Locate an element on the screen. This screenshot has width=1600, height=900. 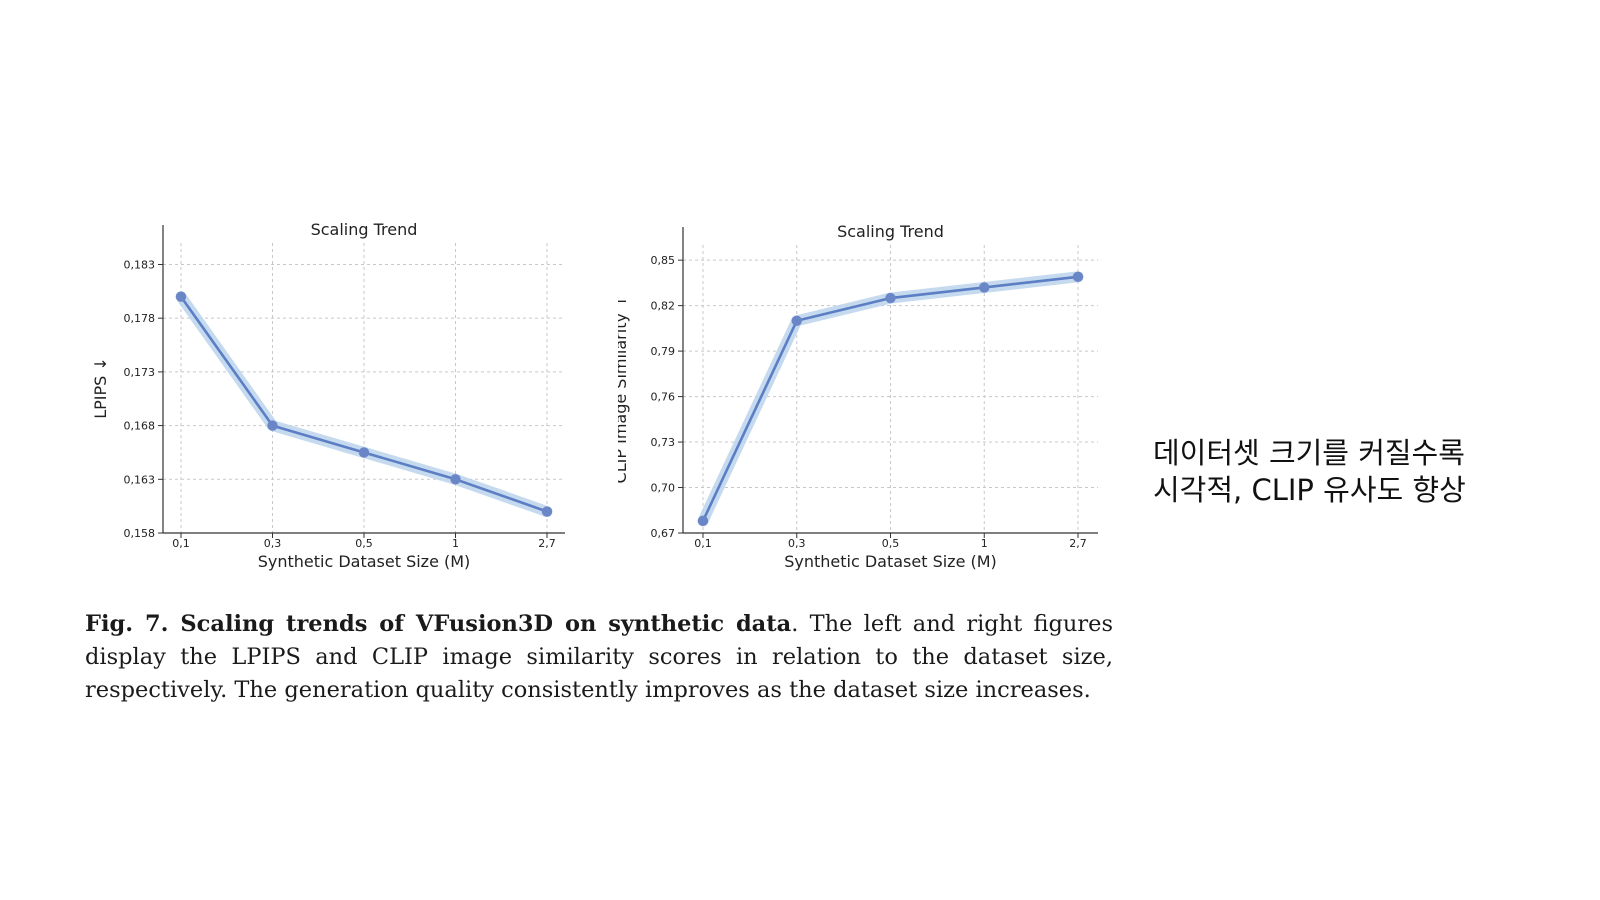
y-tick-label: 0,178 is located at coordinates (140, 318).